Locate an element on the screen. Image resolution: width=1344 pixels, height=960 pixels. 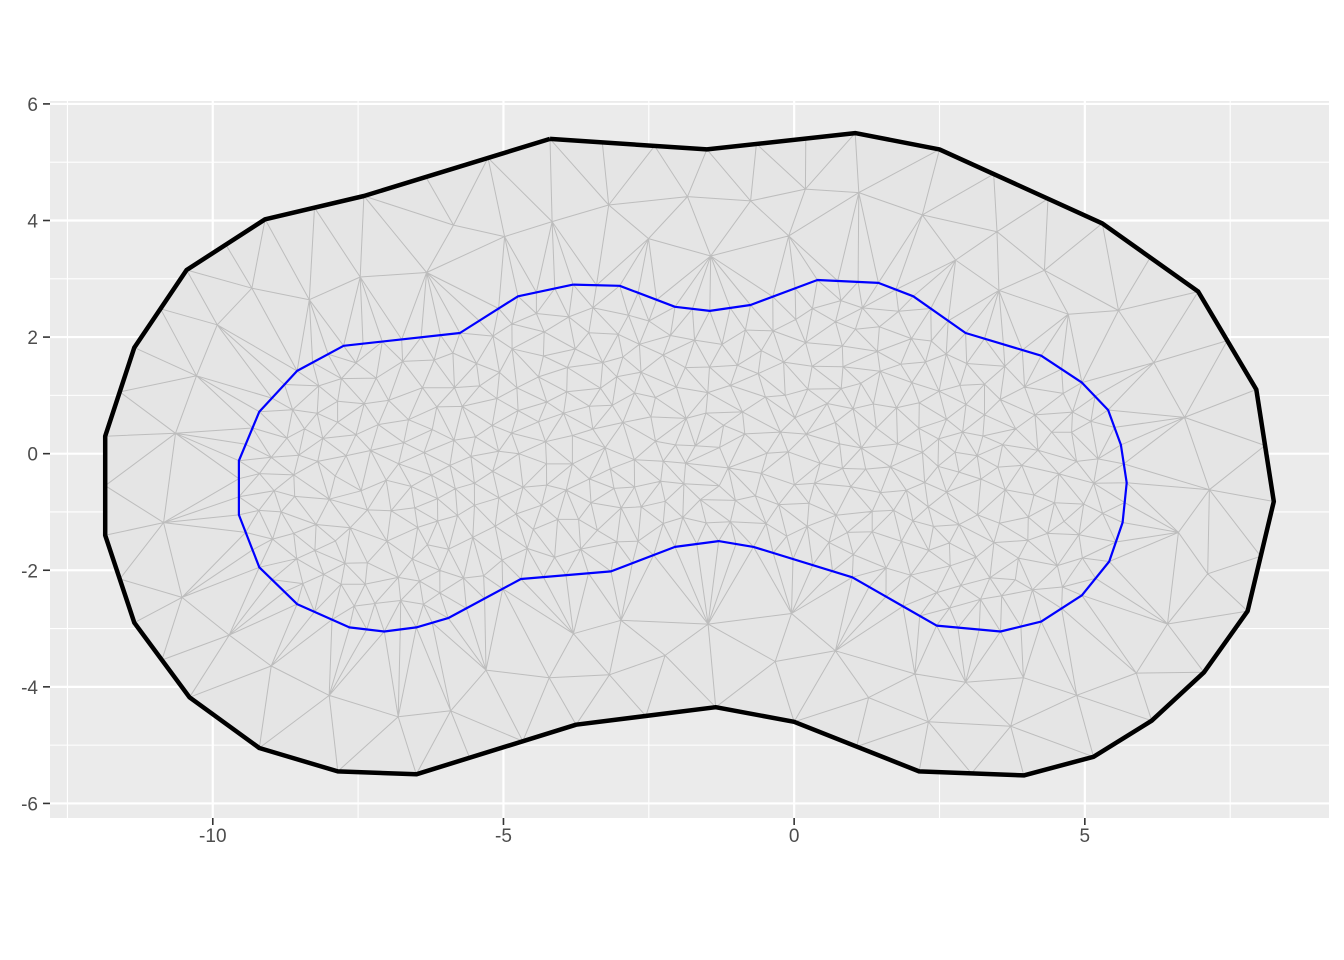
y-tick-label: -6 is located at coordinates (29, 804).